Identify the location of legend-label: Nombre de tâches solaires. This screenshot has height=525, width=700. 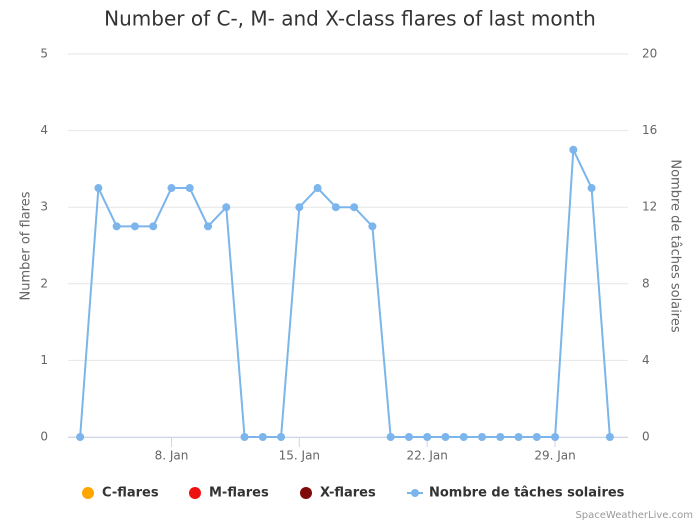
(527, 493).